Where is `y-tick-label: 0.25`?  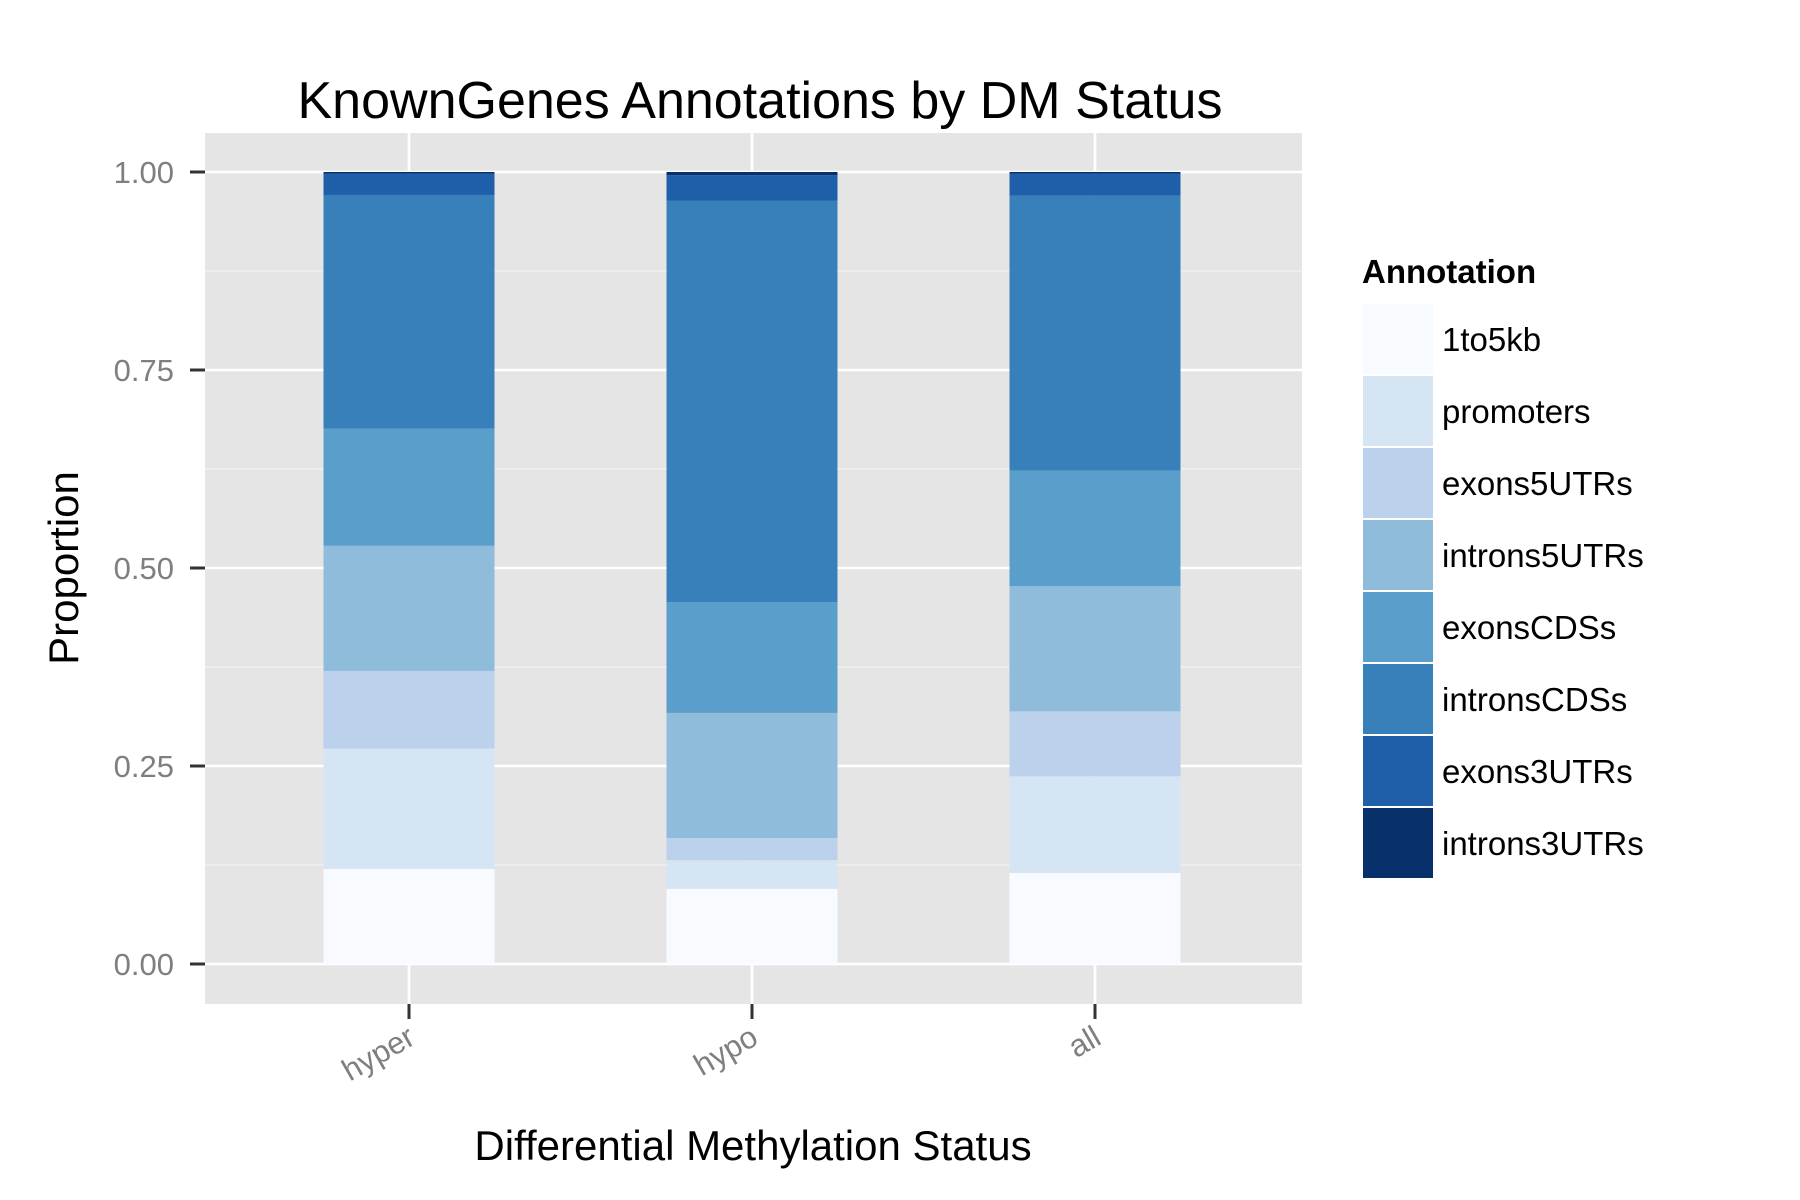 y-tick-label: 0.25 is located at coordinates (144, 766).